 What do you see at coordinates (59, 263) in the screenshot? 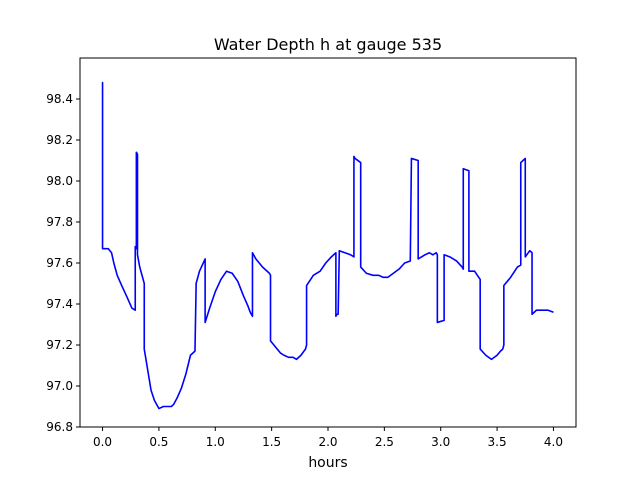
I see `y-tick-label: 97.6` at bounding box center [59, 263].